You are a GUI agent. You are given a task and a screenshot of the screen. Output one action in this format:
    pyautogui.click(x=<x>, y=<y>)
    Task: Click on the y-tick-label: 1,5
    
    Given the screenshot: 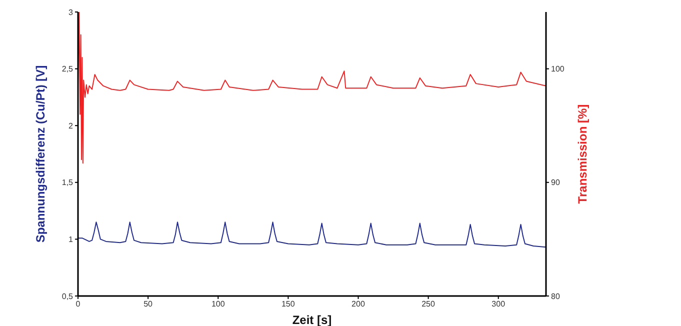 What is the action you would take?
    pyautogui.click(x=68, y=183)
    